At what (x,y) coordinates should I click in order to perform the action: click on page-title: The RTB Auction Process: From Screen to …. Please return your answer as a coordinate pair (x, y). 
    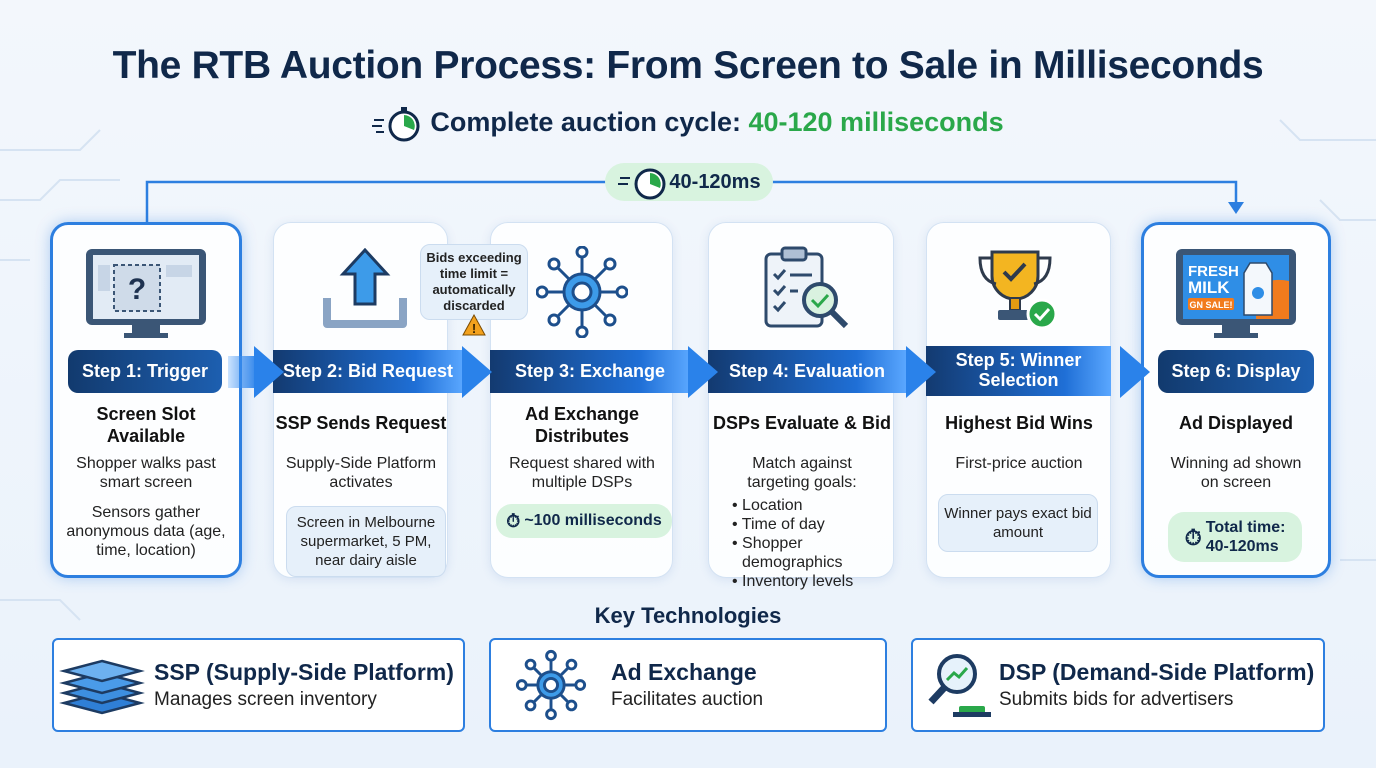
    Looking at the image, I should click on (688, 65).